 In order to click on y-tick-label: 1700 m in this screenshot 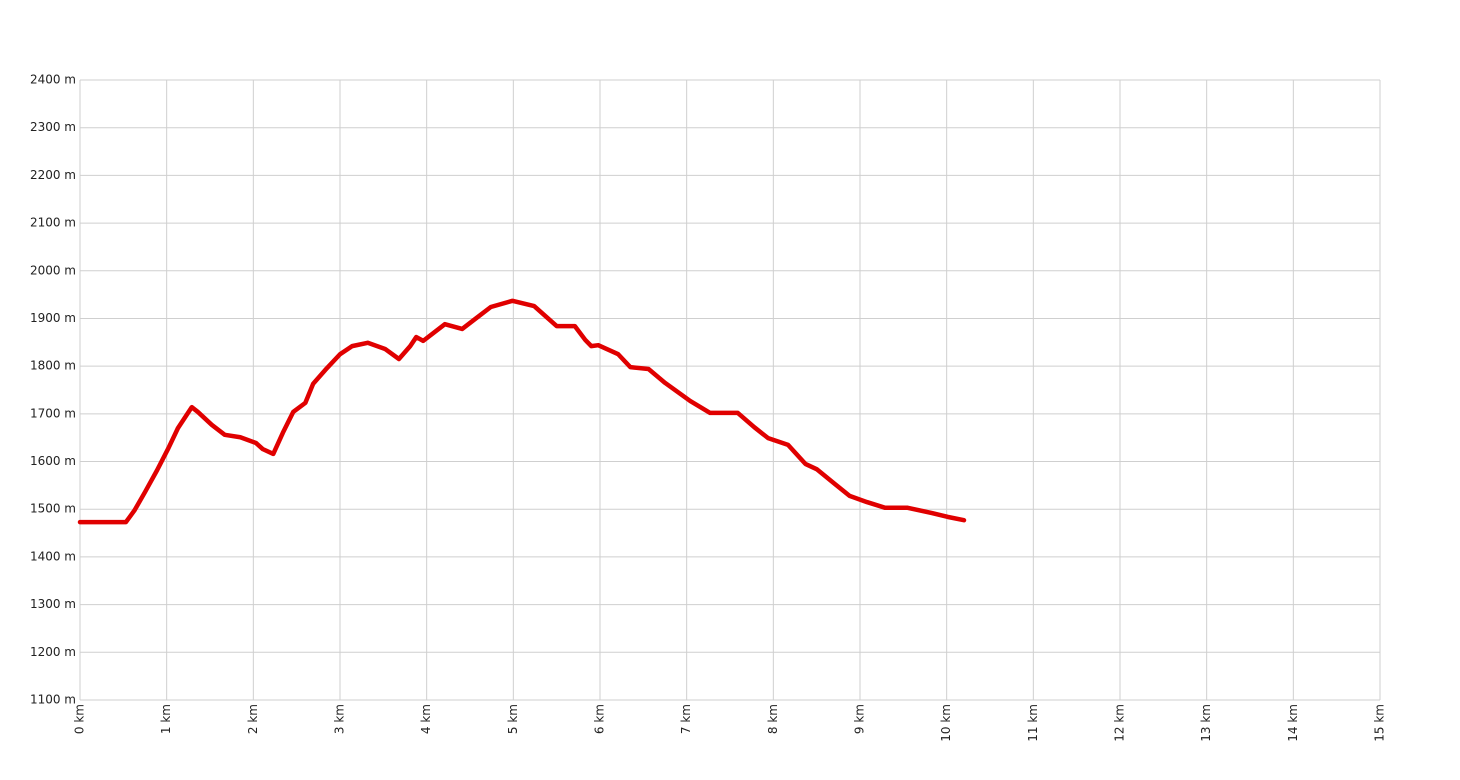, I will do `click(53, 413)`.